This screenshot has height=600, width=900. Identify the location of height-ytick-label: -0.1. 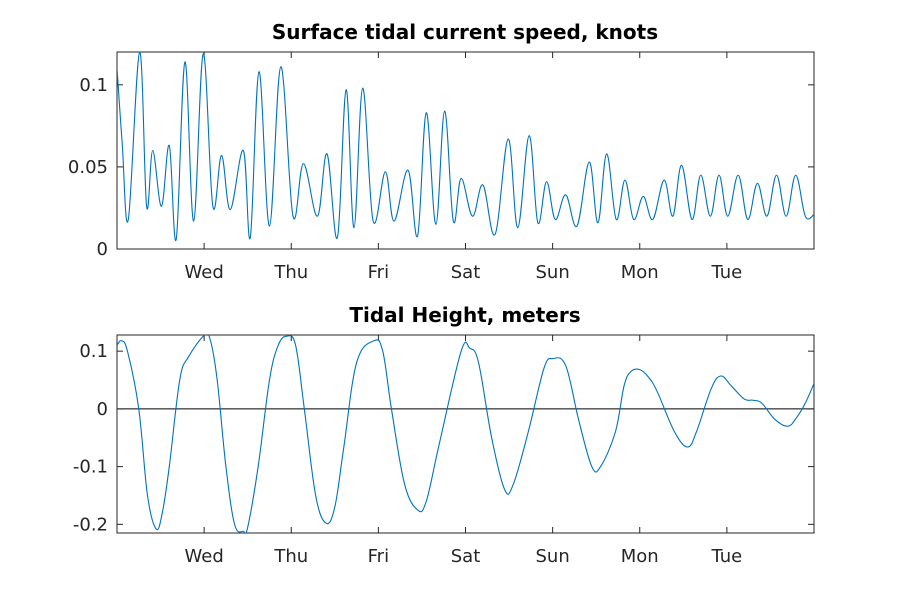
(90, 467).